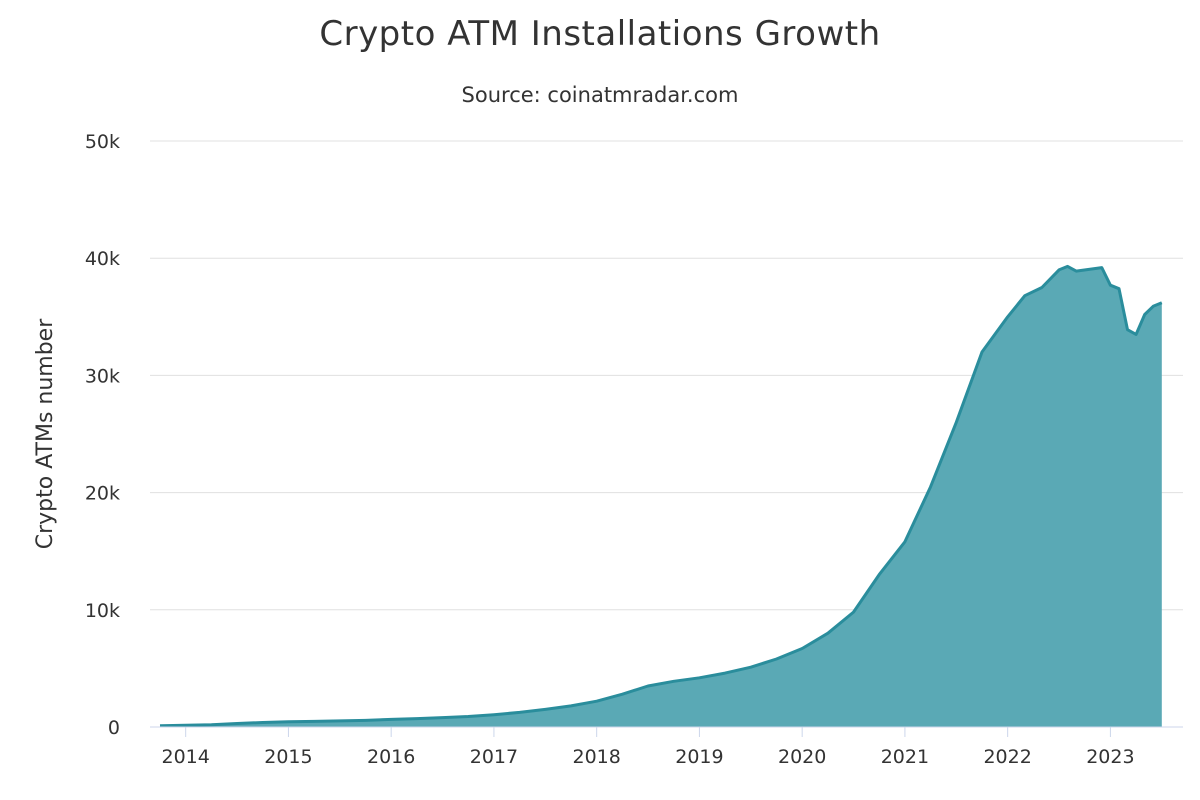 The width and height of the screenshot is (1200, 800). I want to click on x-tick-label: 2015, so click(288, 757).